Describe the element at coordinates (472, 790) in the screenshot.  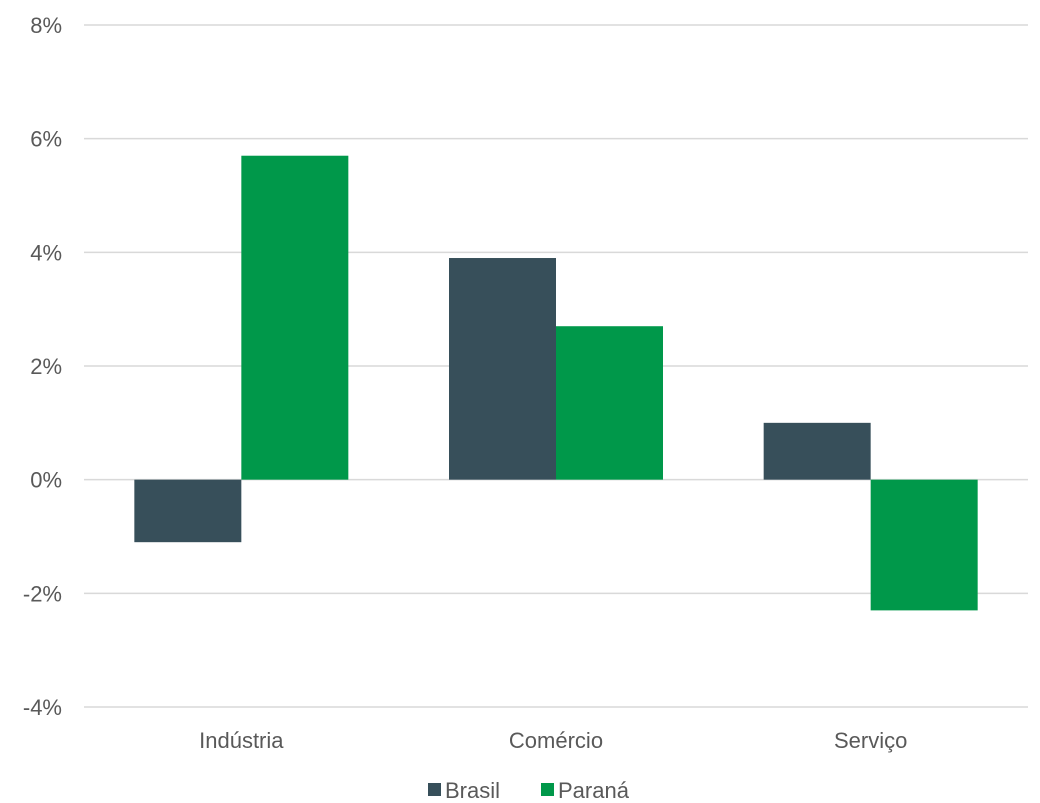
I see `legend-label: Brasil` at that location.